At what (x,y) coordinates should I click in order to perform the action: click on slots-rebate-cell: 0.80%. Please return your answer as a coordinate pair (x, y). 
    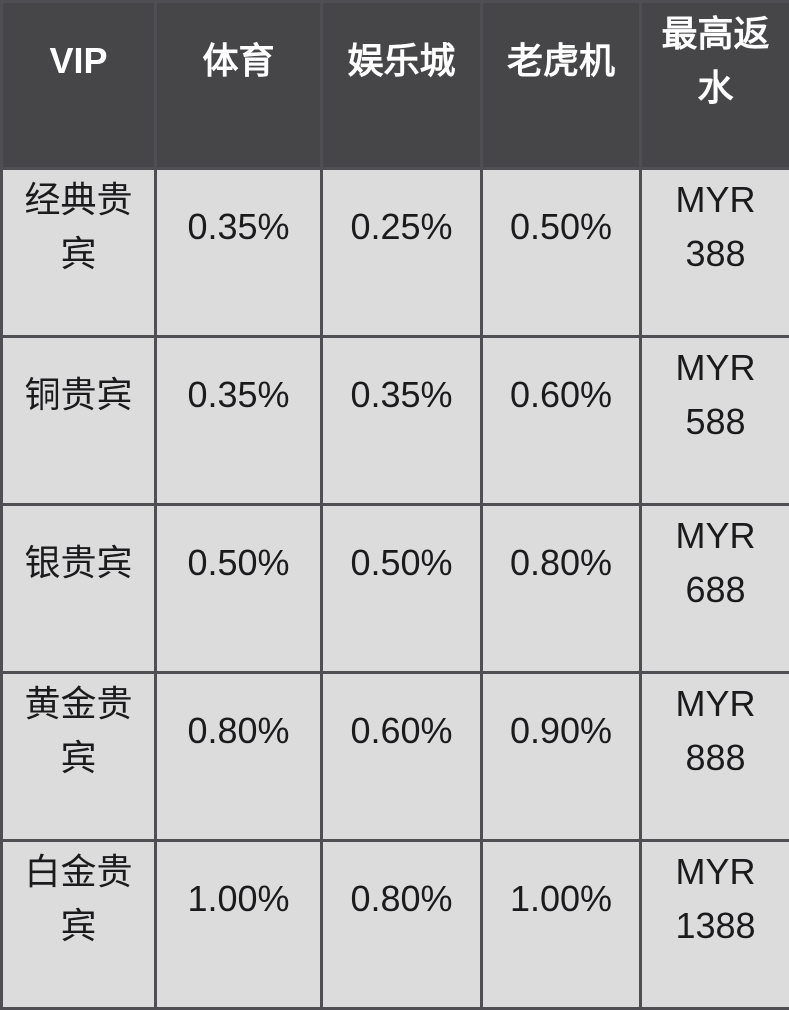
    Looking at the image, I should click on (561, 589).